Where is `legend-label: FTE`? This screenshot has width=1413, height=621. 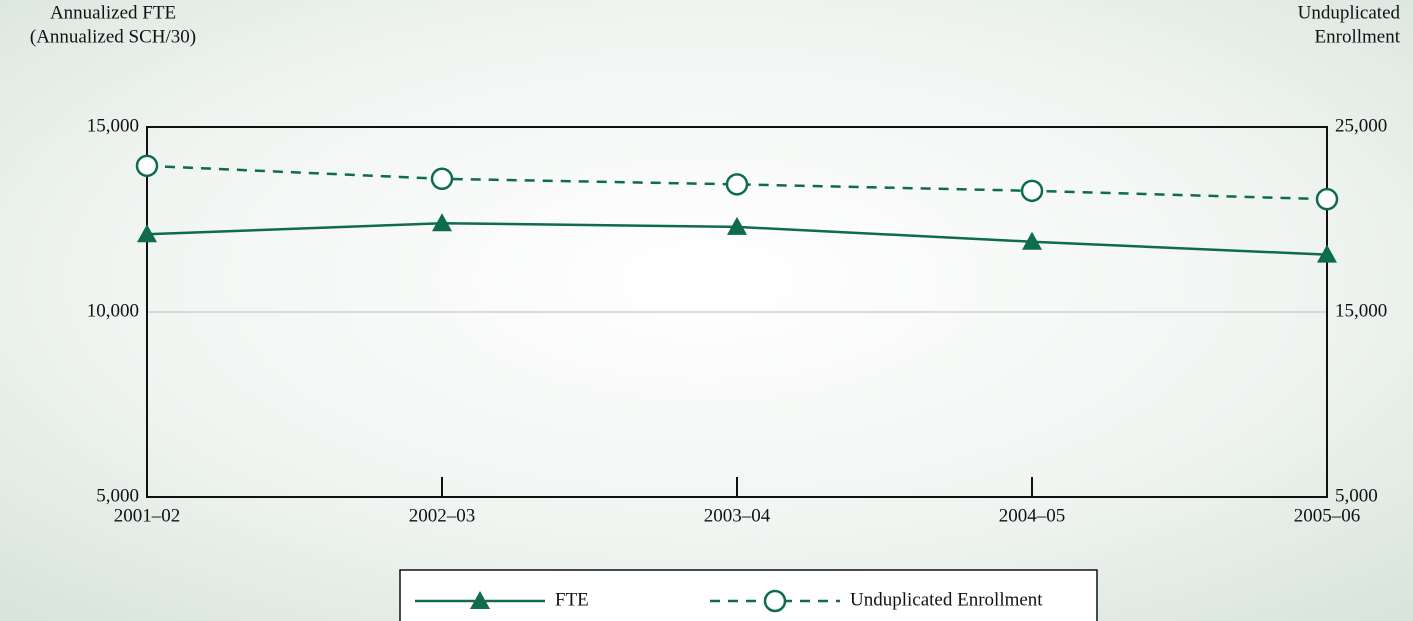 legend-label: FTE is located at coordinates (572, 599).